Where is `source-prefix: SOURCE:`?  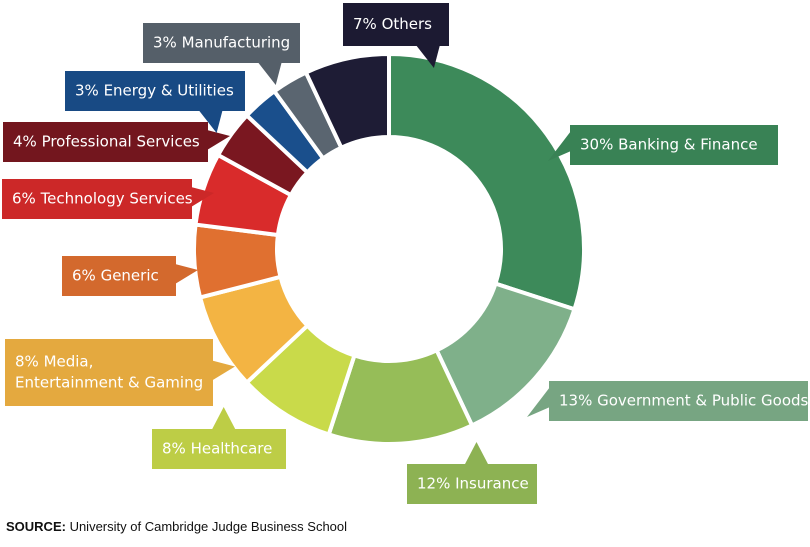
source-prefix: SOURCE: is located at coordinates (36, 526).